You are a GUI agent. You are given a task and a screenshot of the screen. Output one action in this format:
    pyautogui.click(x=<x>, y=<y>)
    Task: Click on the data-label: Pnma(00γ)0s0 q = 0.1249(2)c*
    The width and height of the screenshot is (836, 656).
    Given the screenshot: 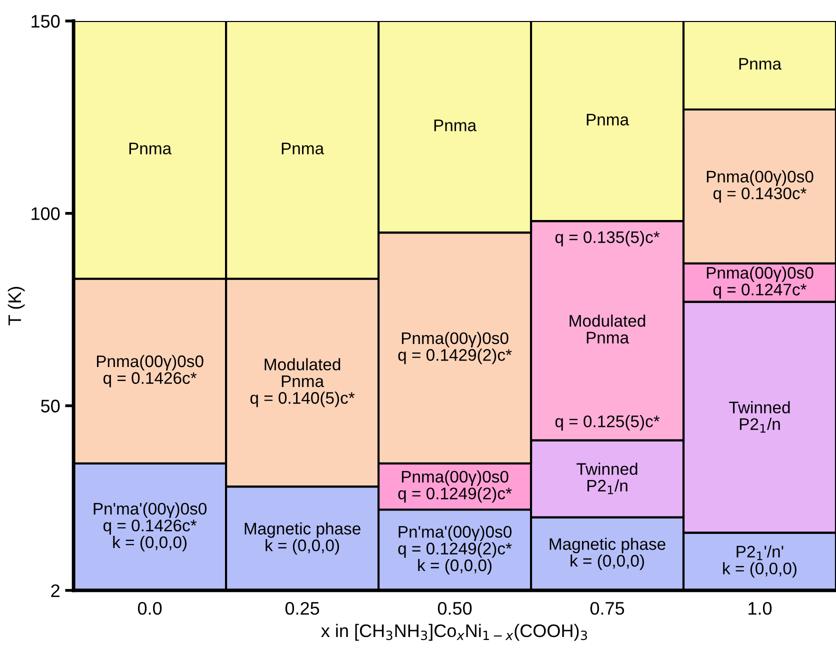 What is the action you would take?
    pyautogui.click(x=455, y=486)
    